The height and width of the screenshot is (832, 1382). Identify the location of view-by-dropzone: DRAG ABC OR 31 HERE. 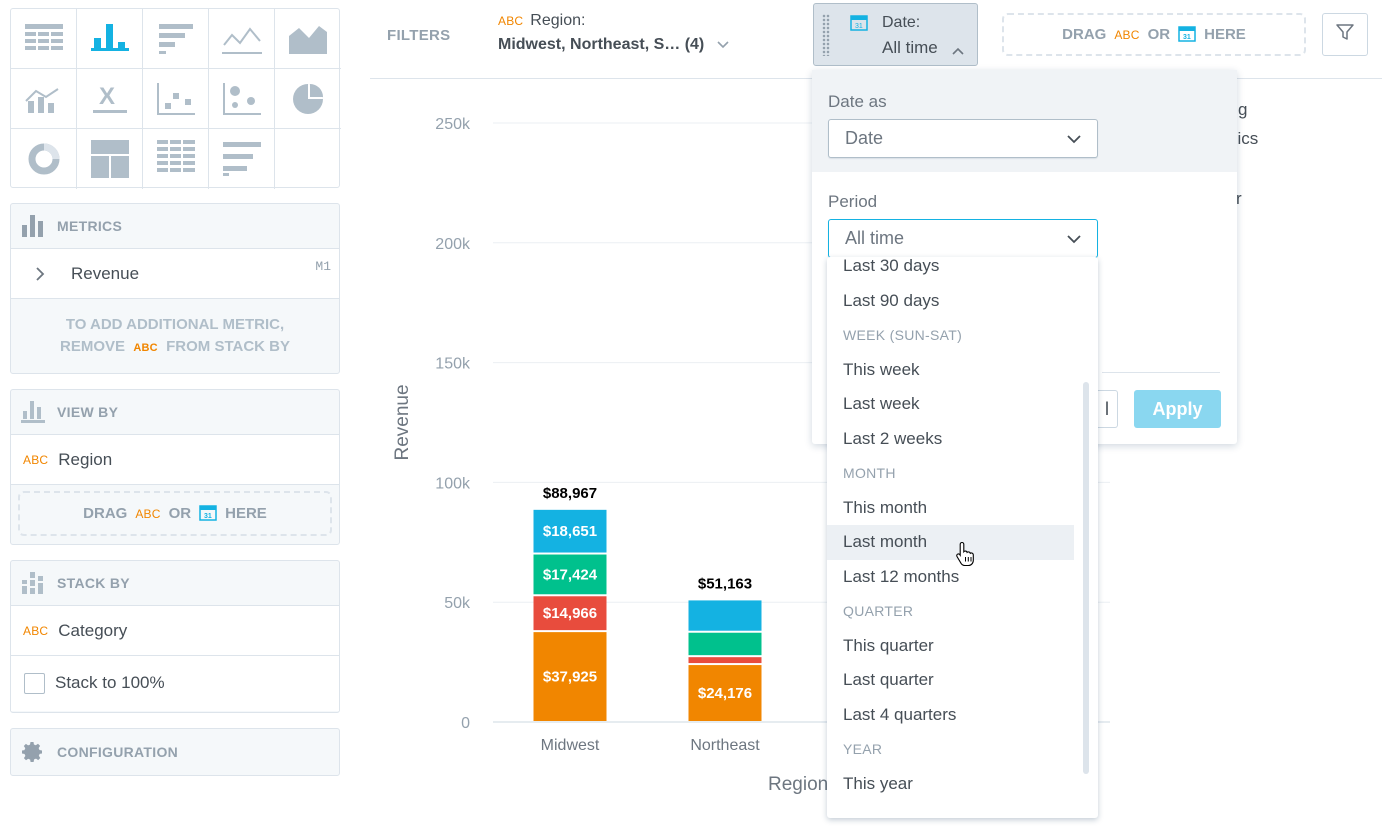
(175, 513).